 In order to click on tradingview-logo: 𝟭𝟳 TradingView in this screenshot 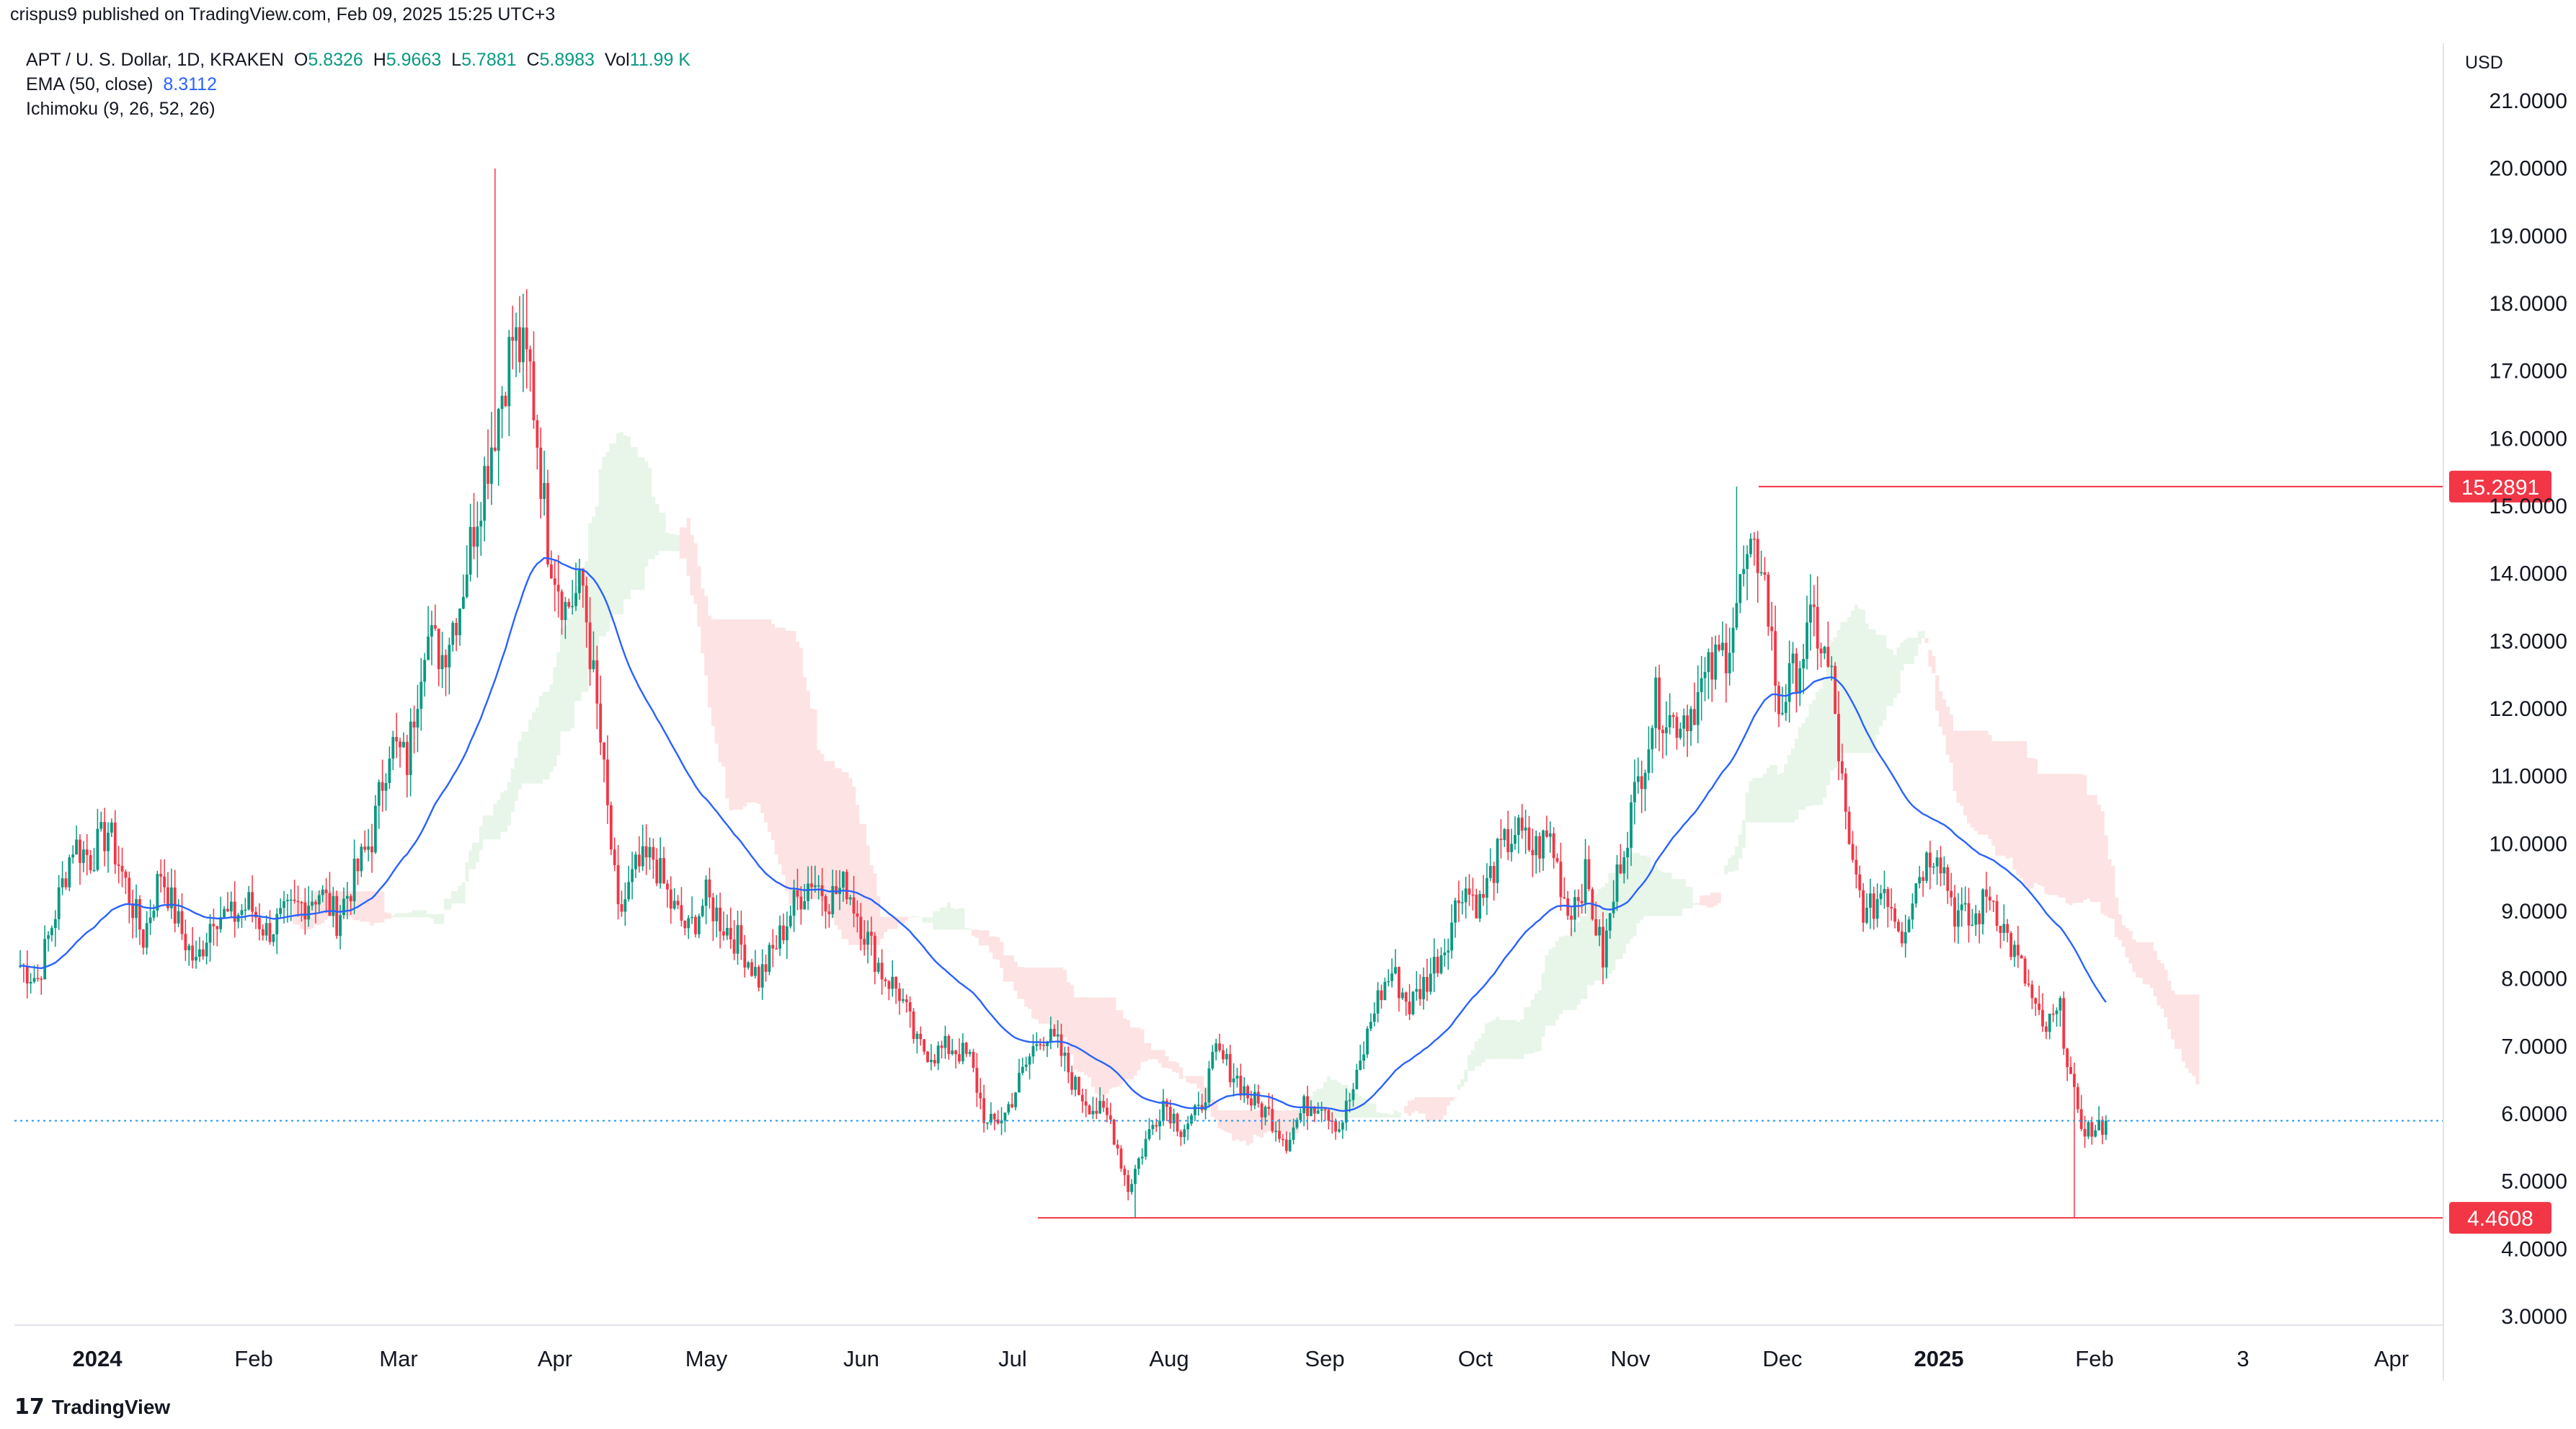, I will do `click(92, 1407)`.